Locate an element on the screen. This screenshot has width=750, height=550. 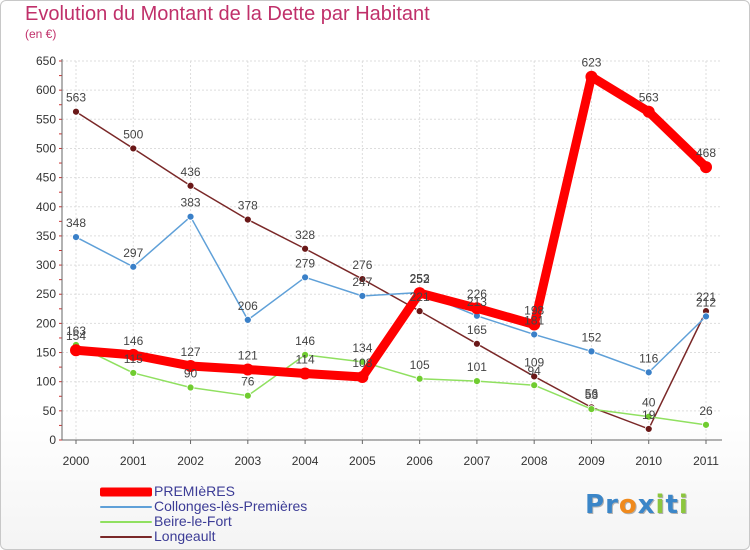
y-tick-label: 300 is located at coordinates (46, 265).